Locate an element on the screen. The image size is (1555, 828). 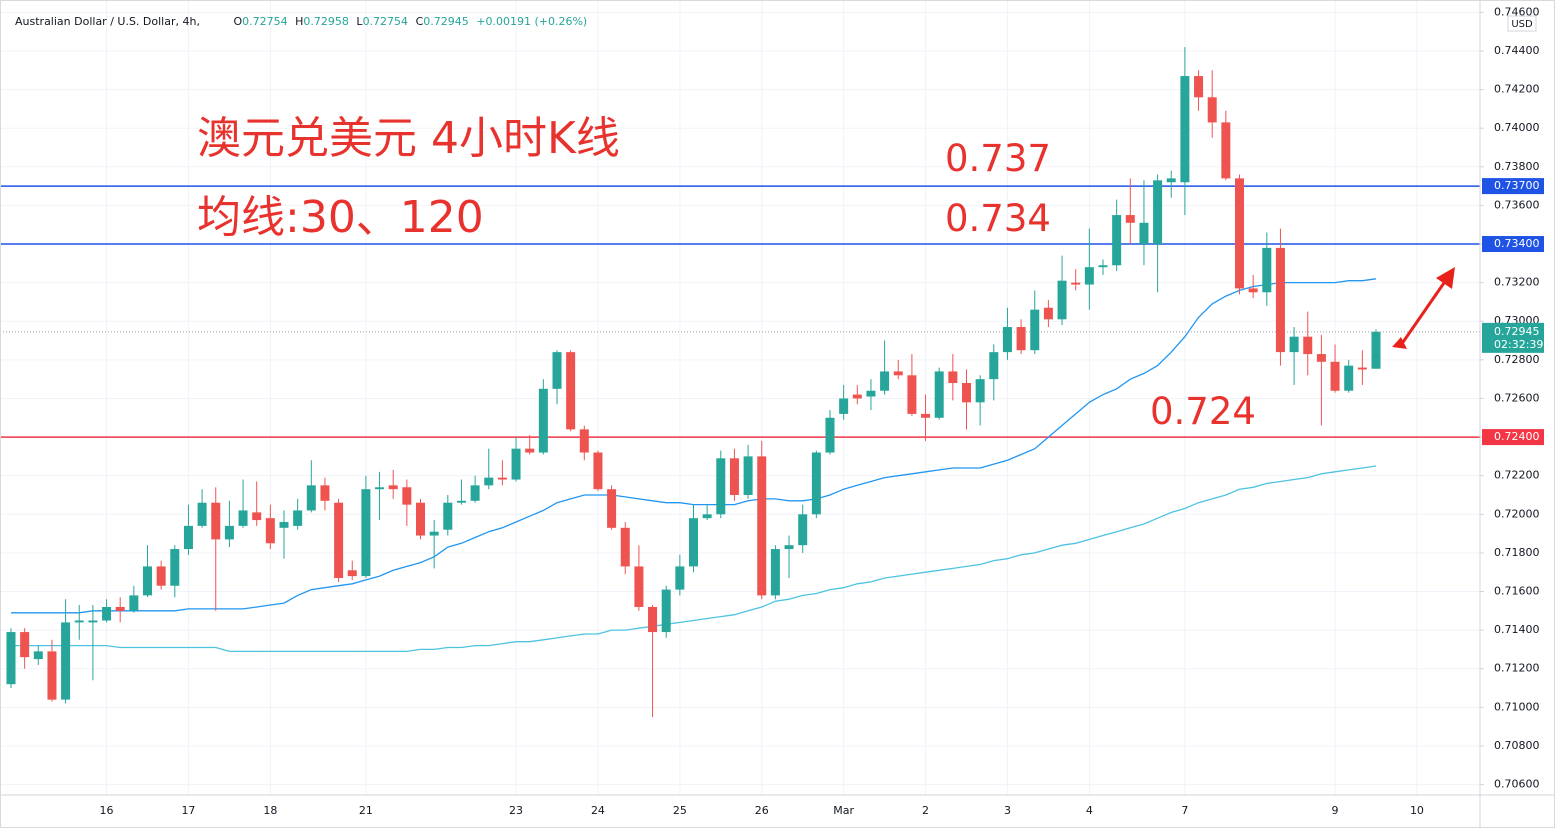
x-tick-label: 24 is located at coordinates (598, 810).